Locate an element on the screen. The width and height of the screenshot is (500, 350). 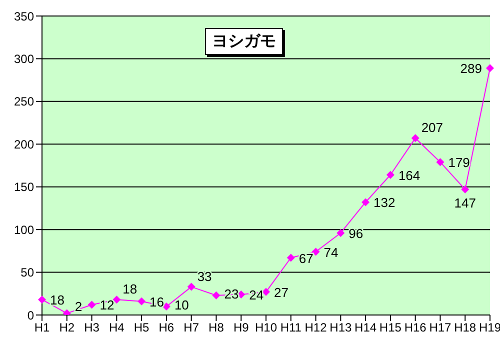
y-tick-label: 250 is located at coordinates (24, 101).